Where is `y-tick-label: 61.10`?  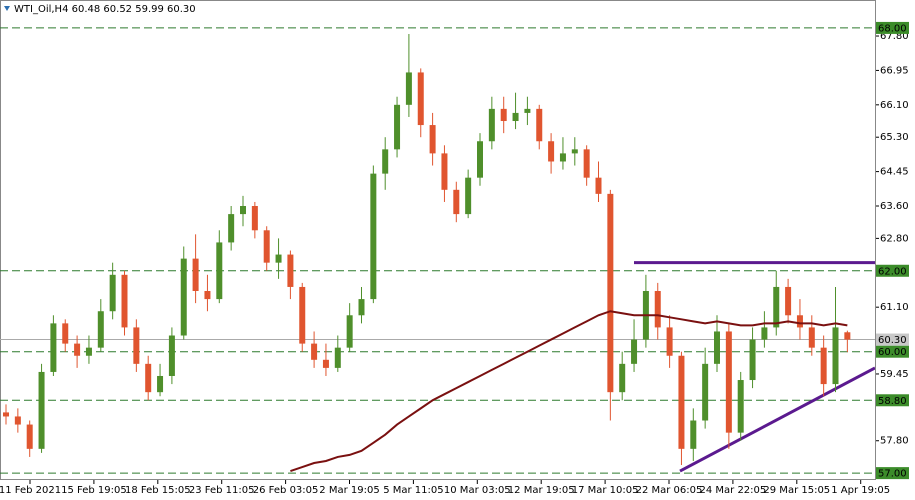 y-tick-label: 61.10 is located at coordinates (894, 307).